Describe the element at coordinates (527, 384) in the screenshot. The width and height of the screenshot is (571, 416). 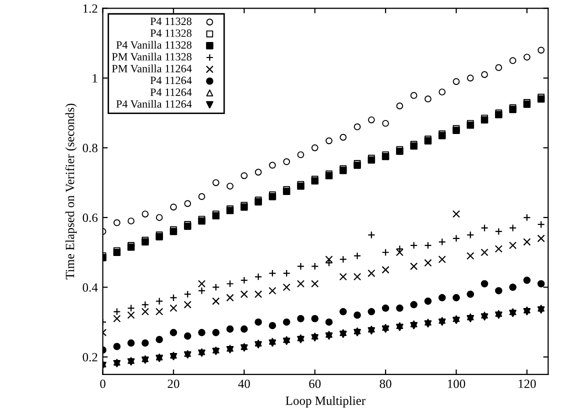
I see `x-tick-label: 120` at that location.